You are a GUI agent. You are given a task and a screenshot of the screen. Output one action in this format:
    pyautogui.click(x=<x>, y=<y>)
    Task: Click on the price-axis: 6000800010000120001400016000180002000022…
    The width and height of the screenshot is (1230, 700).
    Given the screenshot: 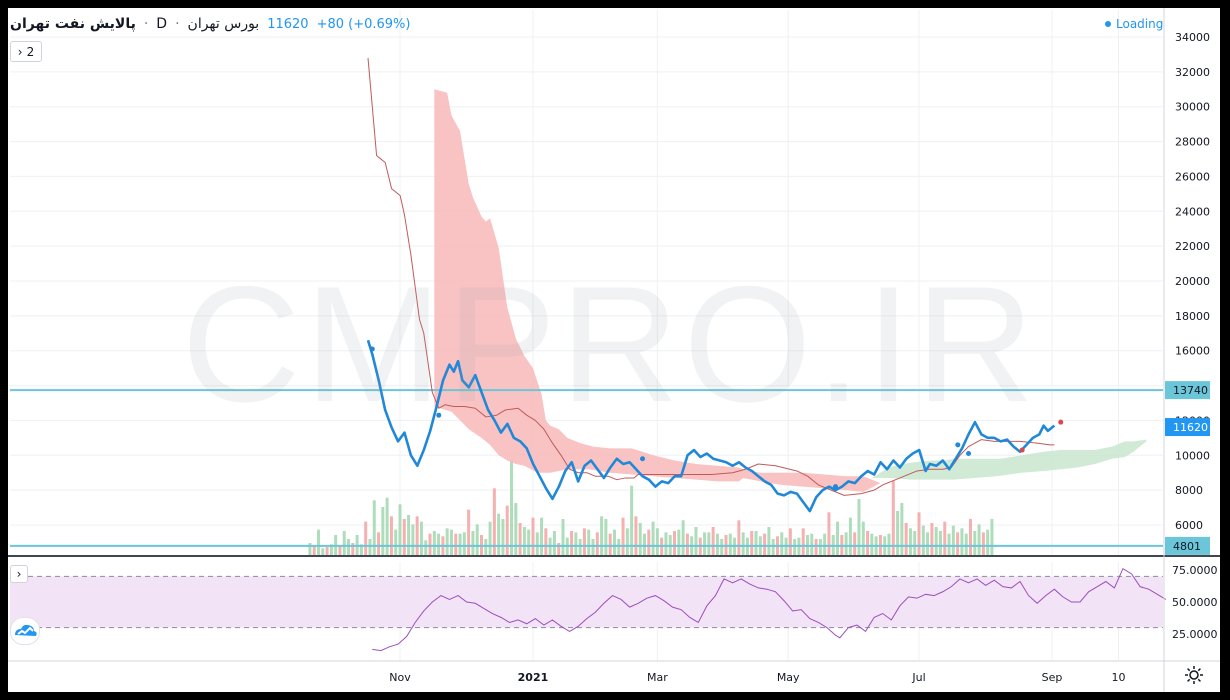 What is the action you would take?
    pyautogui.click(x=1187, y=293)
    